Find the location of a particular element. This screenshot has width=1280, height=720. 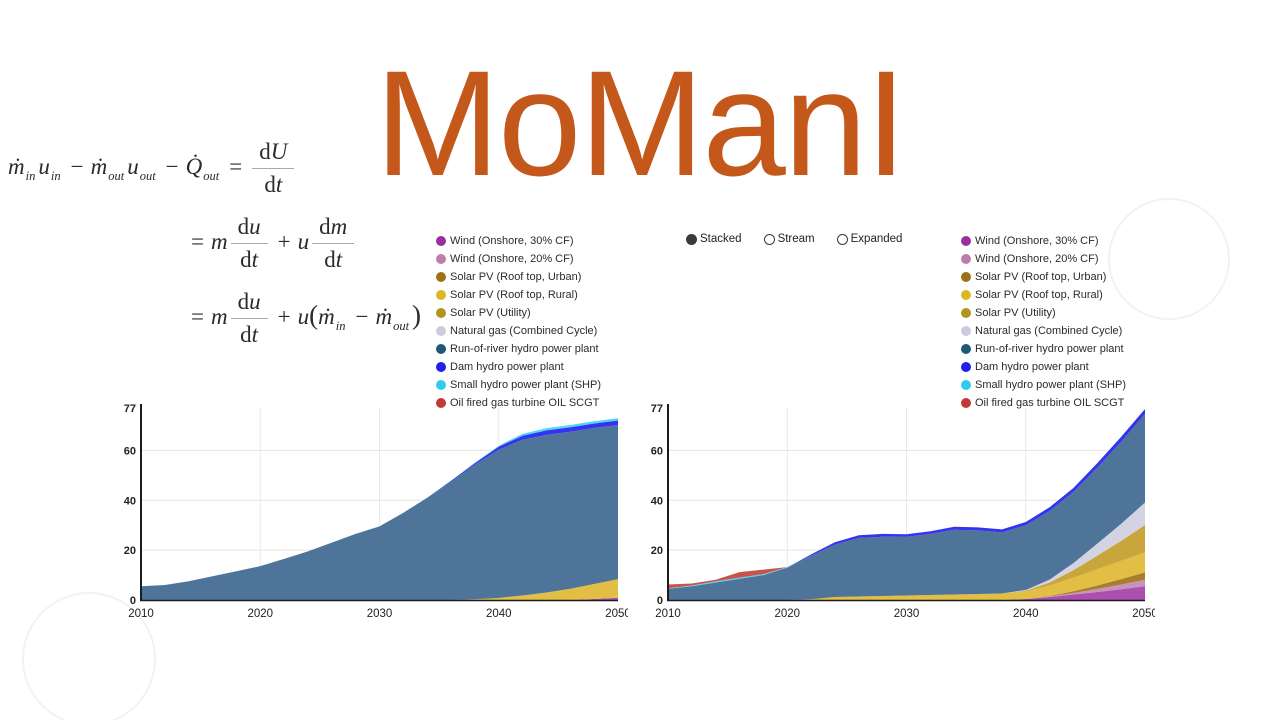

equation-line-2: = m du dt + u dm dt is located at coordinates (302, 243).